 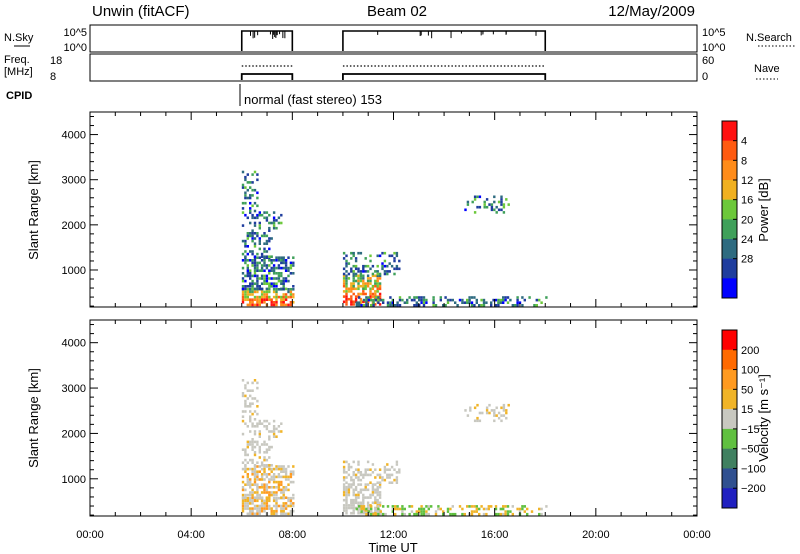 I want to click on velocity-colorbar-cell, so click(x=729, y=498).